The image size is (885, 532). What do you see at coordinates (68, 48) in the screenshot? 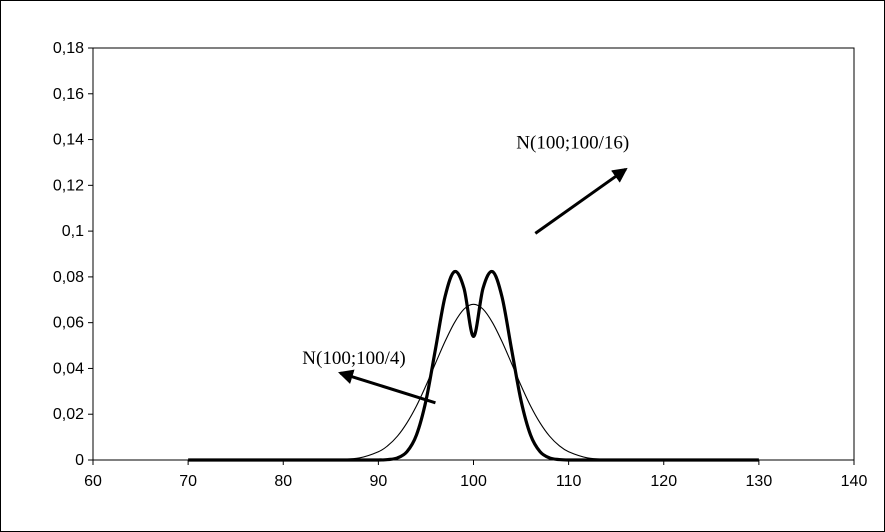
I see `y-tick-label: 0,18` at bounding box center [68, 48].